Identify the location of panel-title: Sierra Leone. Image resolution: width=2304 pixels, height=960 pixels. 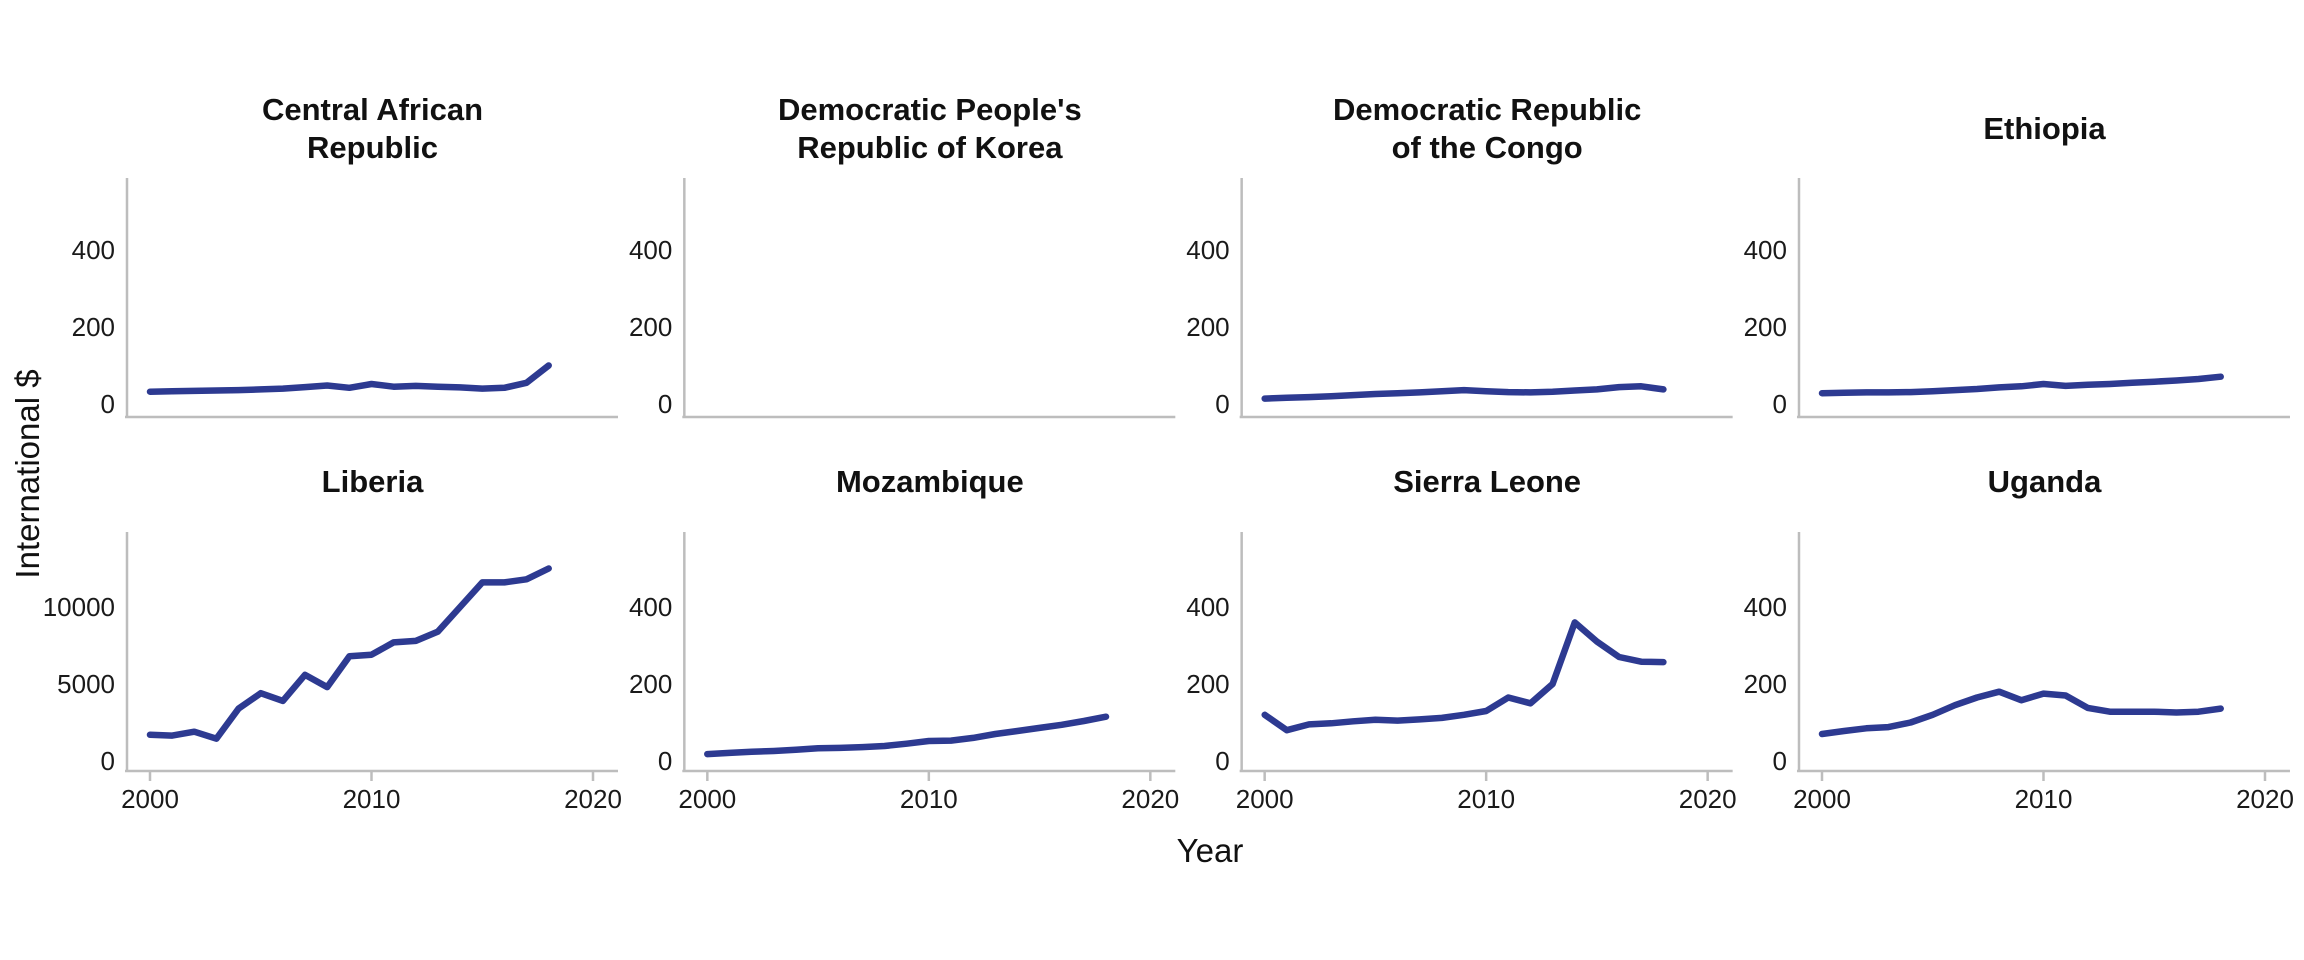
(1487, 481).